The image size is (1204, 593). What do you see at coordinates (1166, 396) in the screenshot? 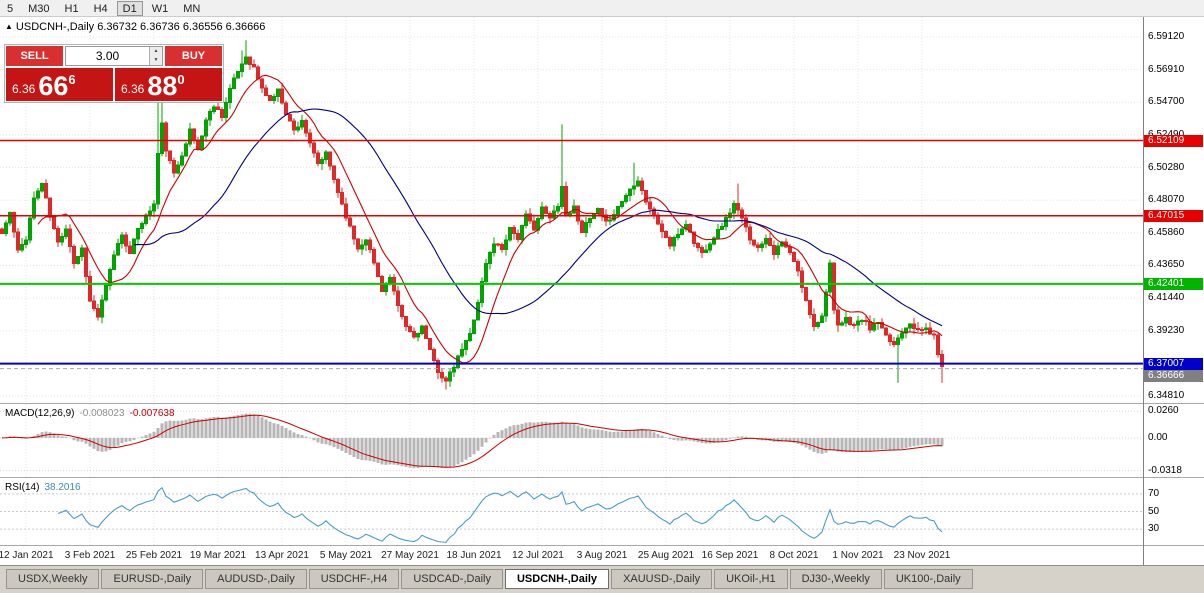
I see `price-tick: 6.34810` at bounding box center [1166, 396].